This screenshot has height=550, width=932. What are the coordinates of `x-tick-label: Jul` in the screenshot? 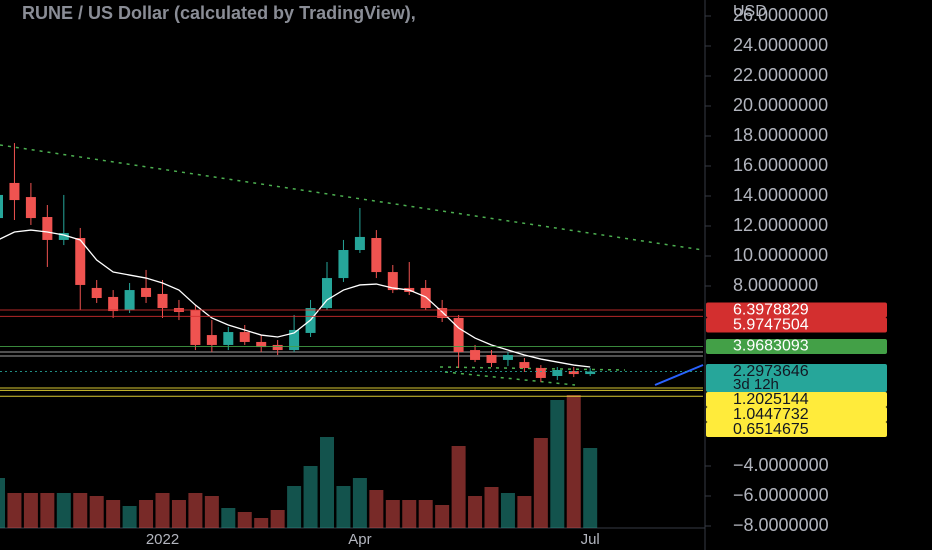 It's located at (590, 539).